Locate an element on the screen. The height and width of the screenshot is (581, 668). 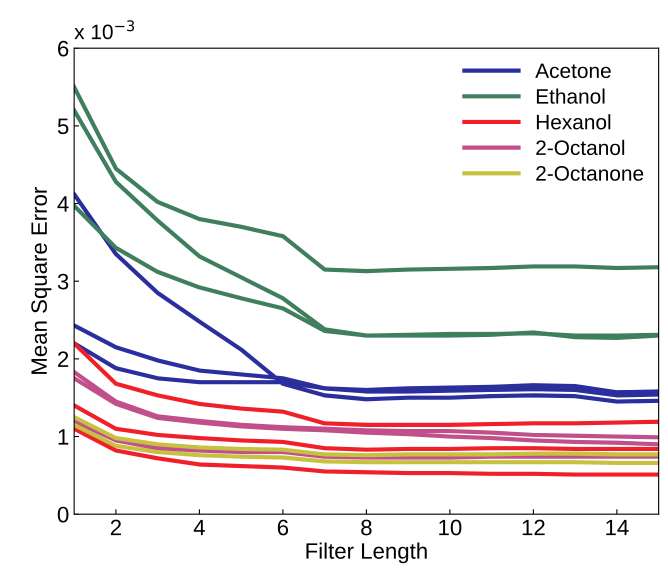
legend-label: Acetone is located at coordinates (573, 71).